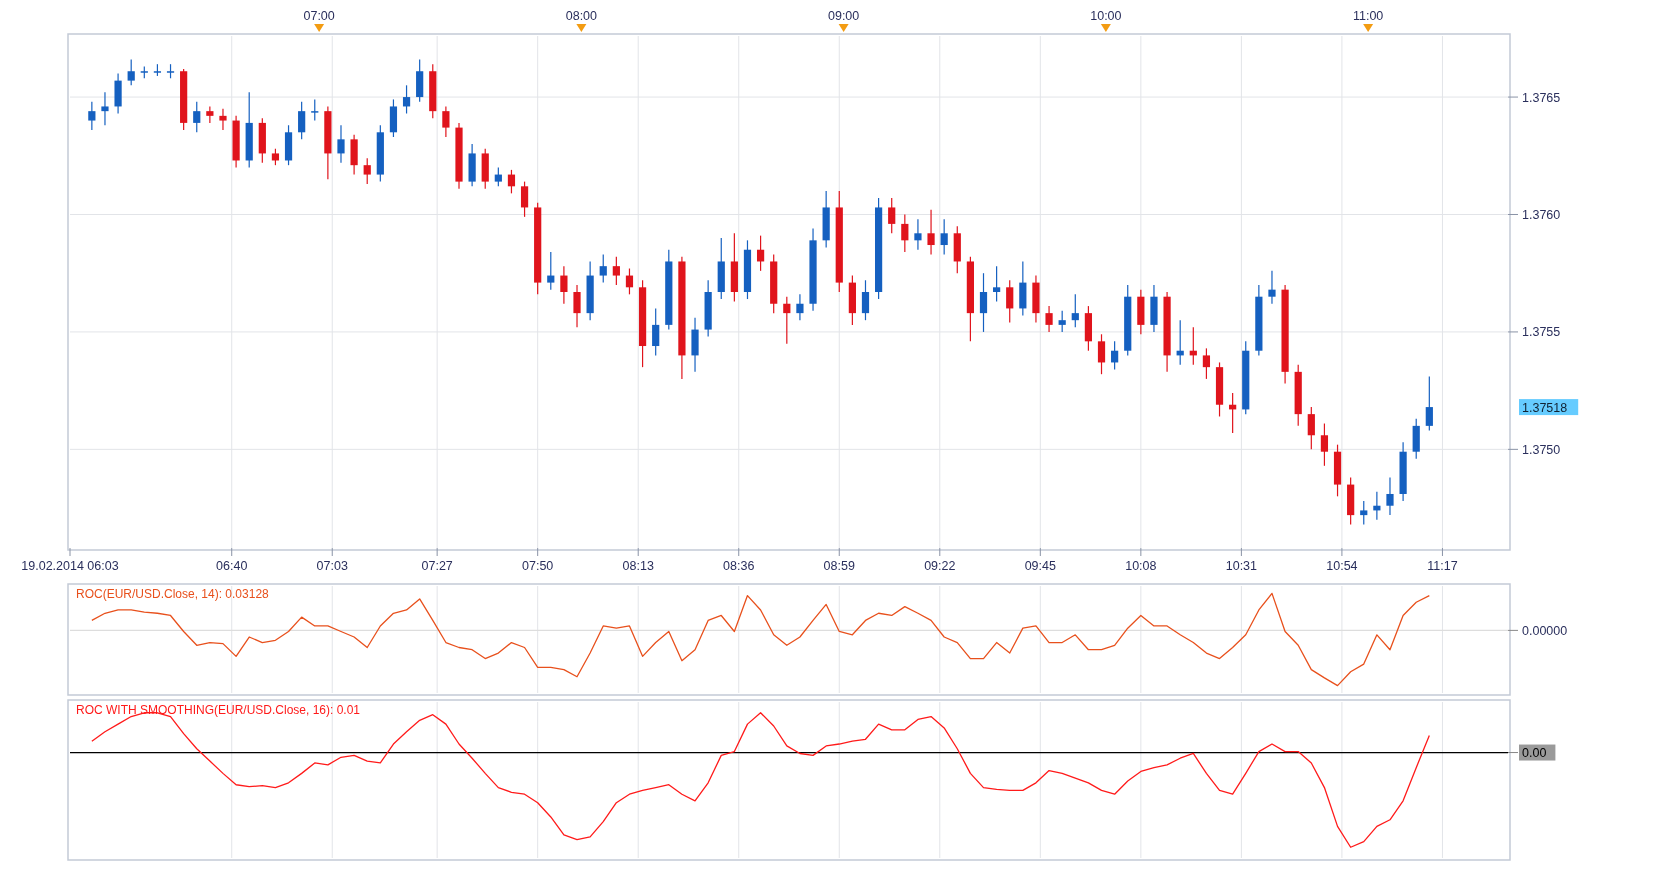 Image resolution: width=1663 pixels, height=870 pixels. What do you see at coordinates (218, 710) in the screenshot?
I see `chart-title: ROC WITH SMOOTHING(EUR/USD.Close, 16): 0.01` at bounding box center [218, 710].